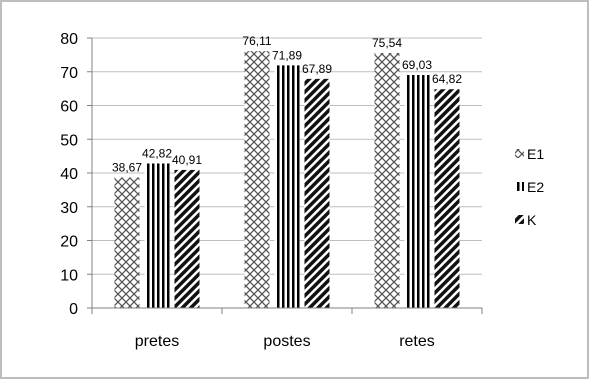 The height and width of the screenshot is (379, 589). What do you see at coordinates (317, 193) in the screenshot?
I see `bar-k-postes` at bounding box center [317, 193].